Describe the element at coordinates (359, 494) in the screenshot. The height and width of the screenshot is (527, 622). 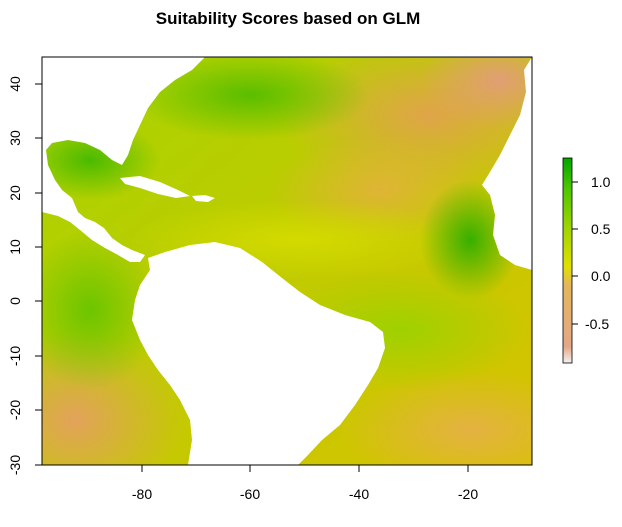
I see `x-tick-label: -40` at that location.